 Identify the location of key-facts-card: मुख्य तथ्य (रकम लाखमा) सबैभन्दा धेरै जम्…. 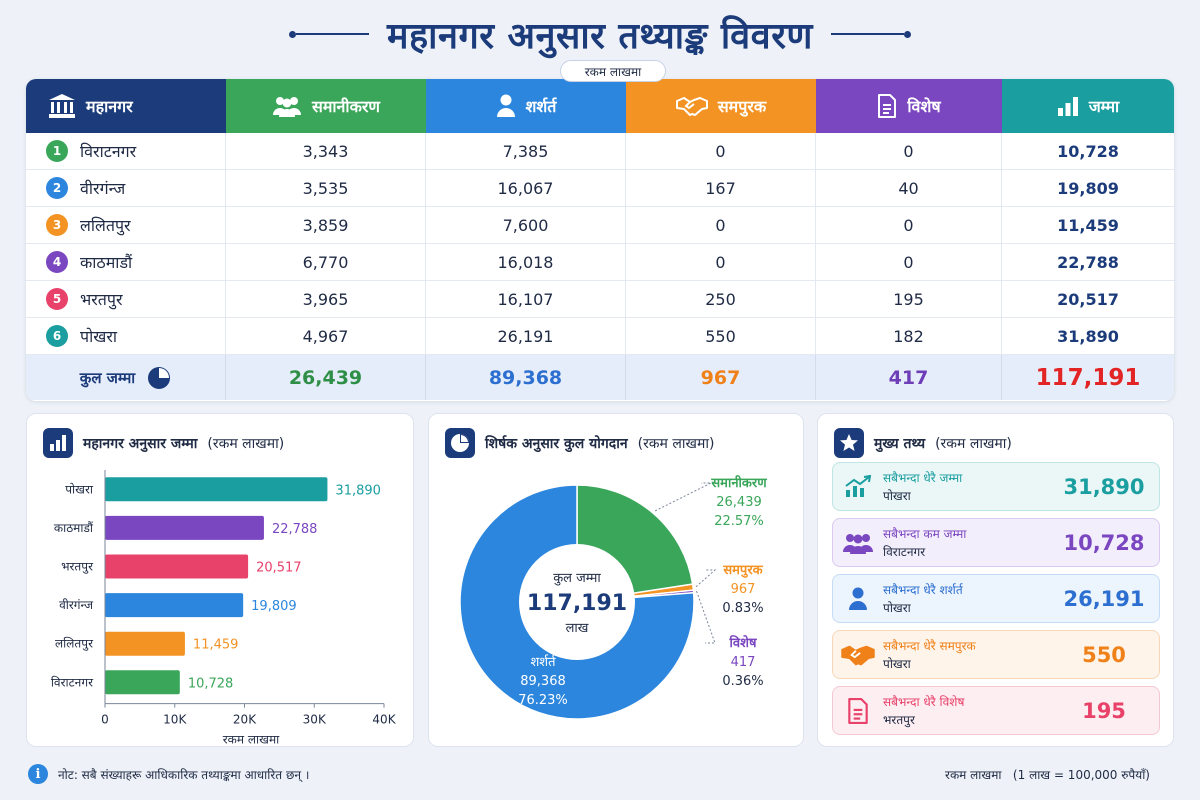
(995, 580).